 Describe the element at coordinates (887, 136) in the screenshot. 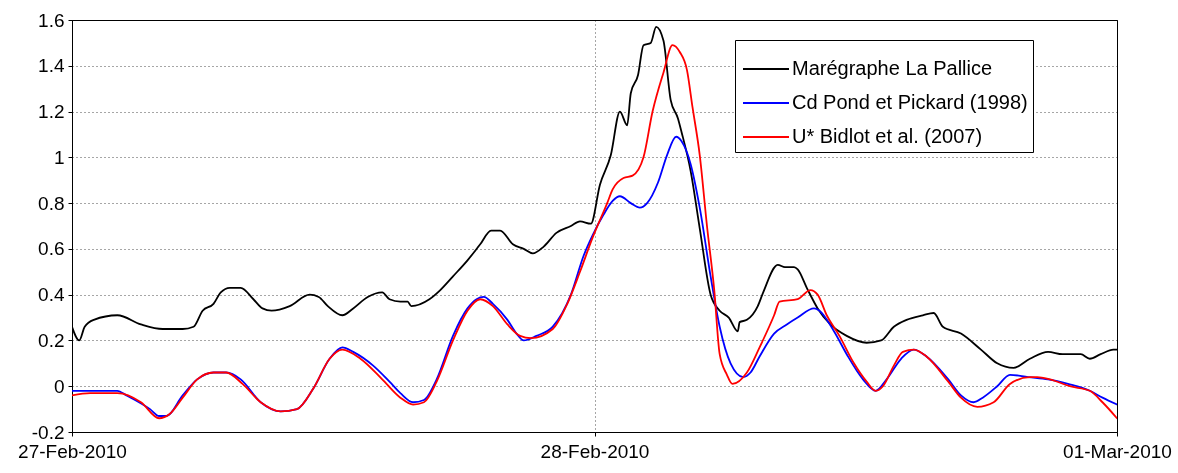

I see `legend-label: U* Bidlot et al. (2007)` at that location.